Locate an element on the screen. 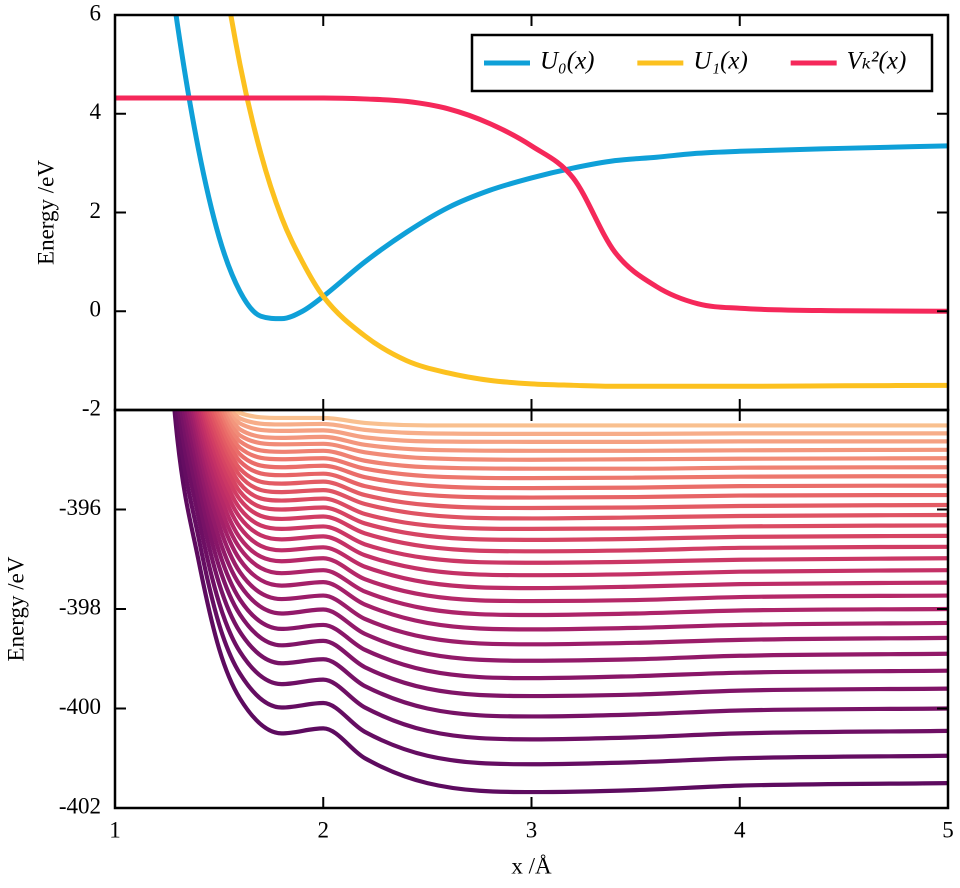  legend-label: U₁(x) is located at coordinates (720, 61).